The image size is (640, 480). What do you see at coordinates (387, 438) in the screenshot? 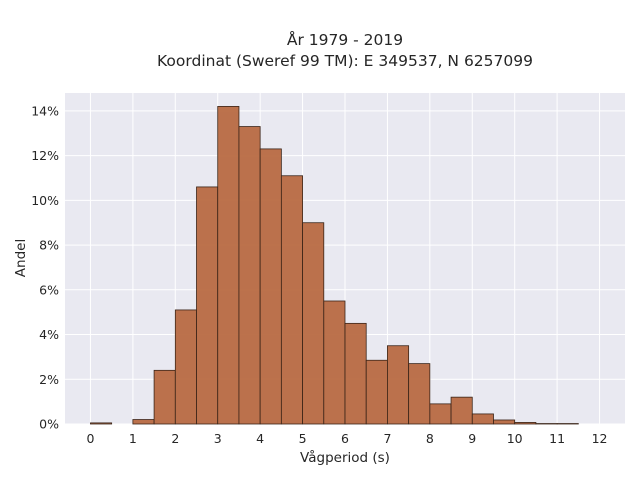
I see `x-tick-label: 7` at bounding box center [387, 438].